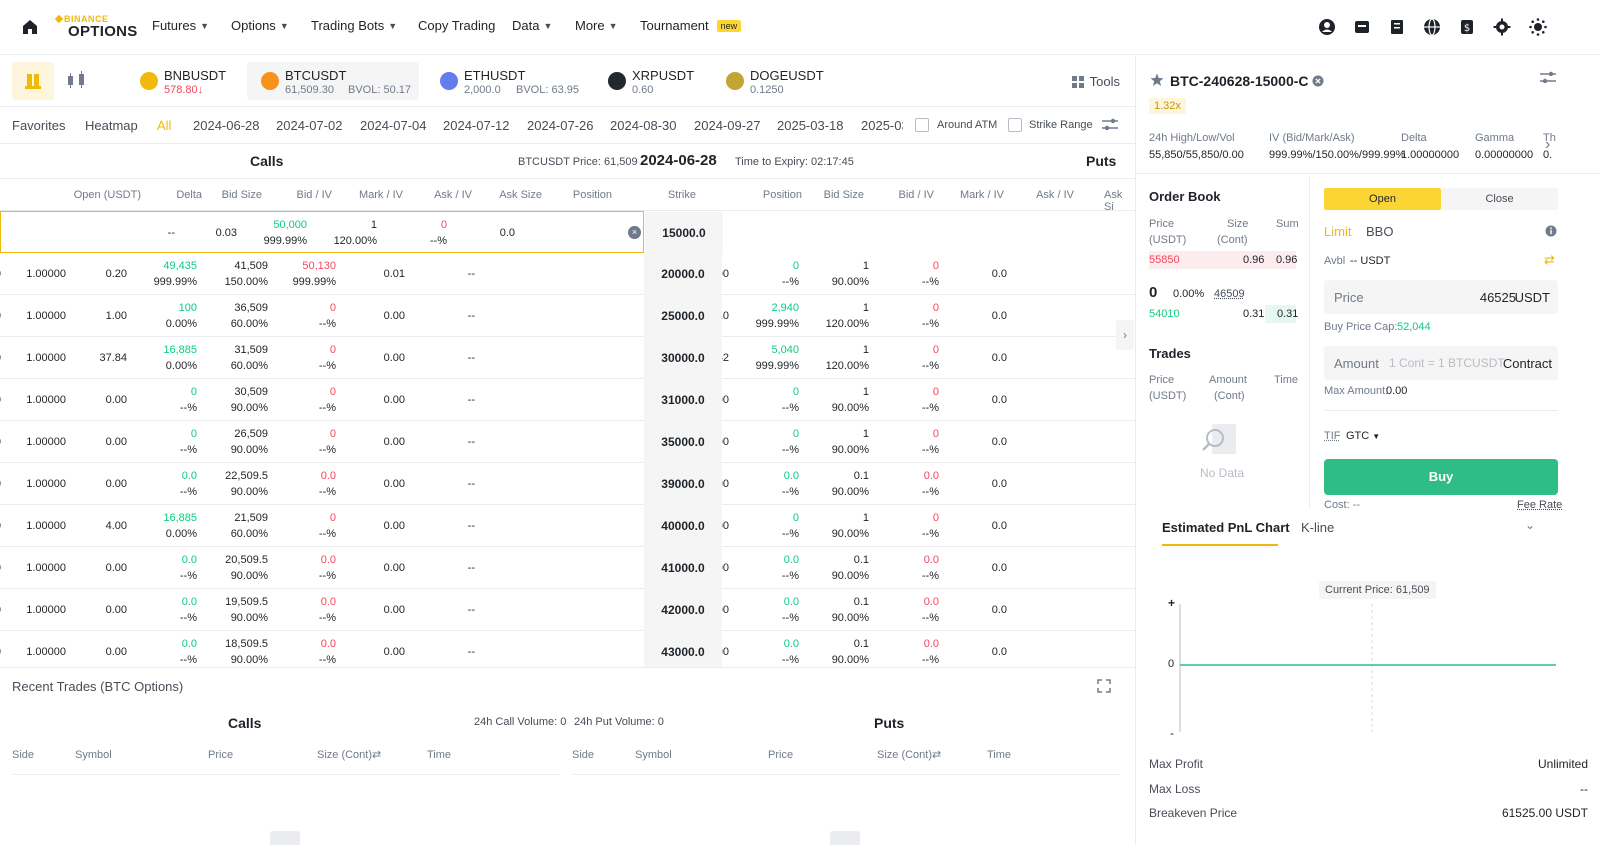  Describe the element at coordinates (456, 25) in the screenshot. I see `menu-copy-trading: Copy Trading` at that location.